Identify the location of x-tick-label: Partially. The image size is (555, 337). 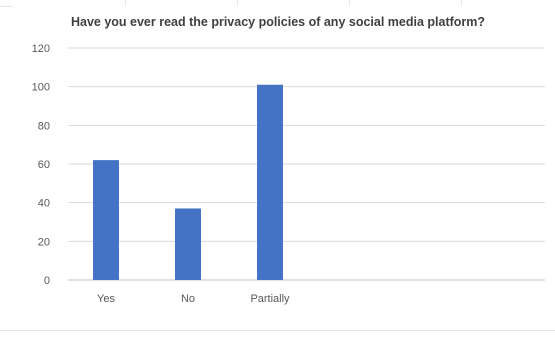
(270, 299).